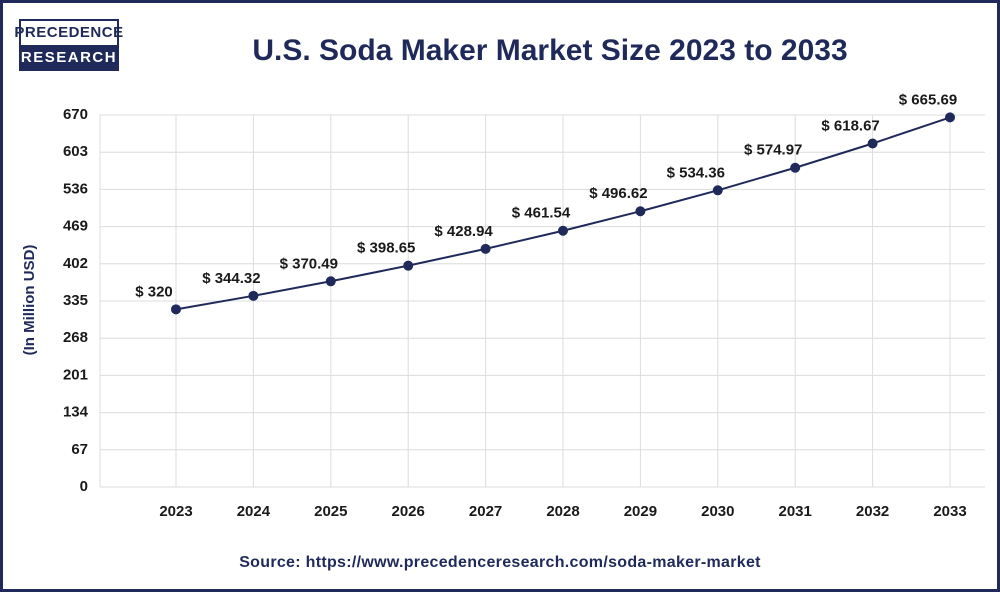  I want to click on data-label: $ 320, so click(154, 291).